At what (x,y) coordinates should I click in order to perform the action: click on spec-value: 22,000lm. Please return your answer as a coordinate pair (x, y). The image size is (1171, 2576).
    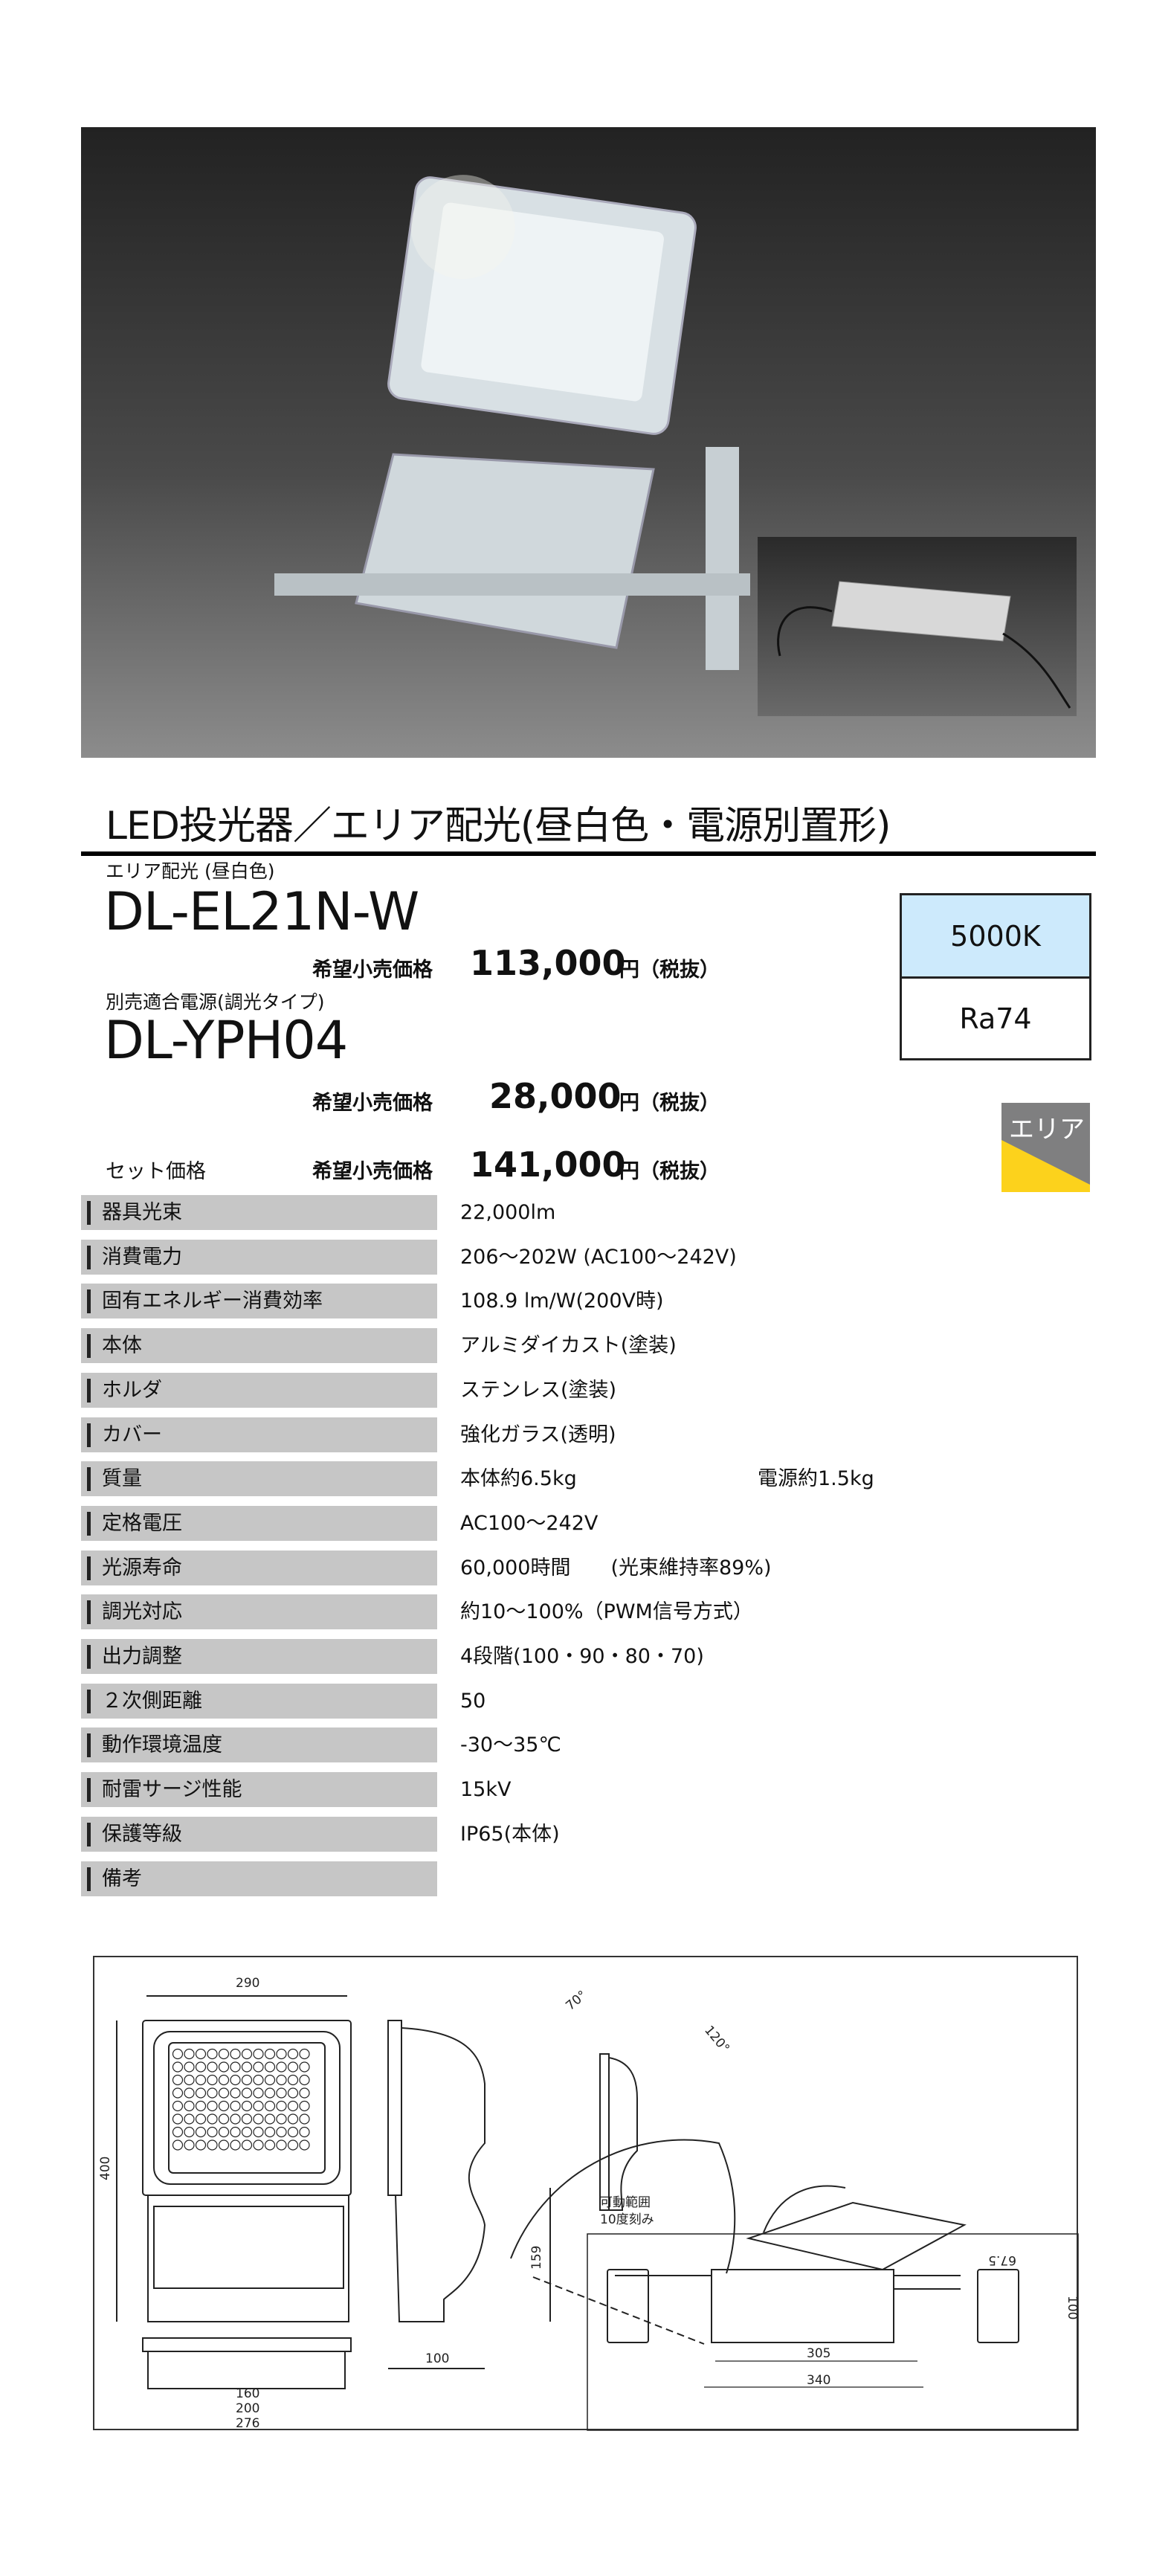
    Looking at the image, I should click on (508, 1212).